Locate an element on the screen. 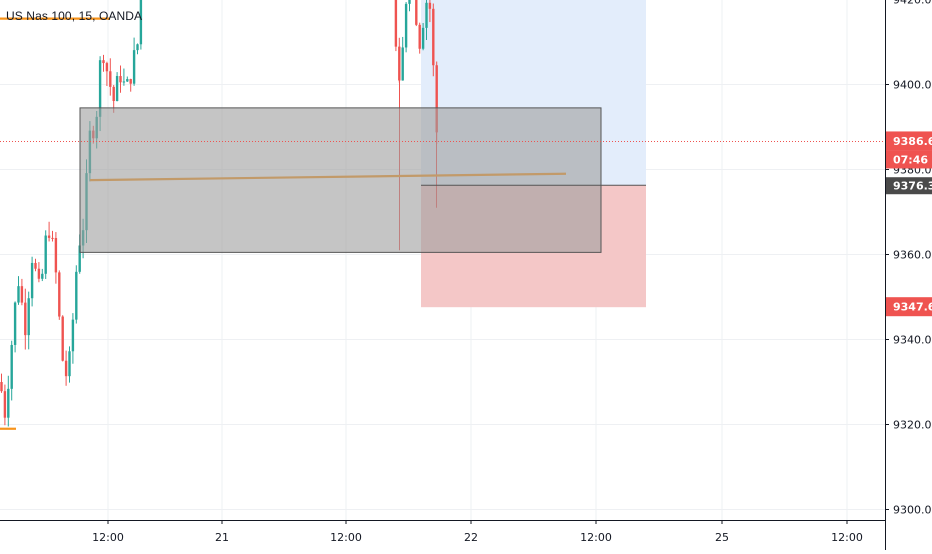 The height and width of the screenshot is (554, 932). stop-price-label-bg is located at coordinates (909, 307).